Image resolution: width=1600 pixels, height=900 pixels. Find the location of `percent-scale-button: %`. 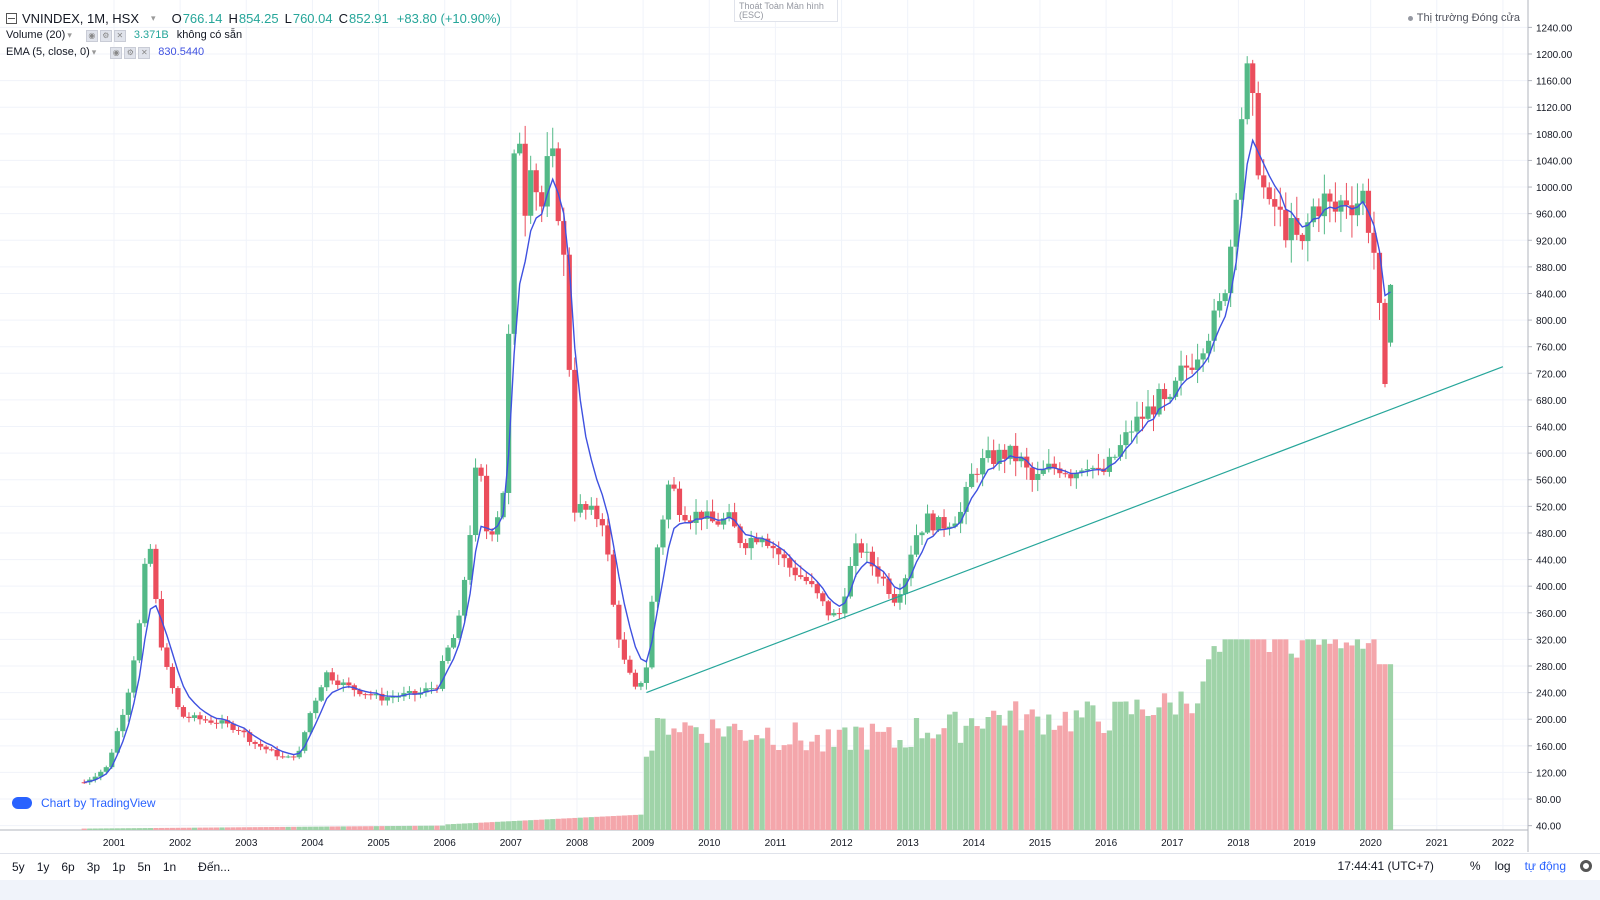

percent-scale-button: % is located at coordinates (1475, 866).